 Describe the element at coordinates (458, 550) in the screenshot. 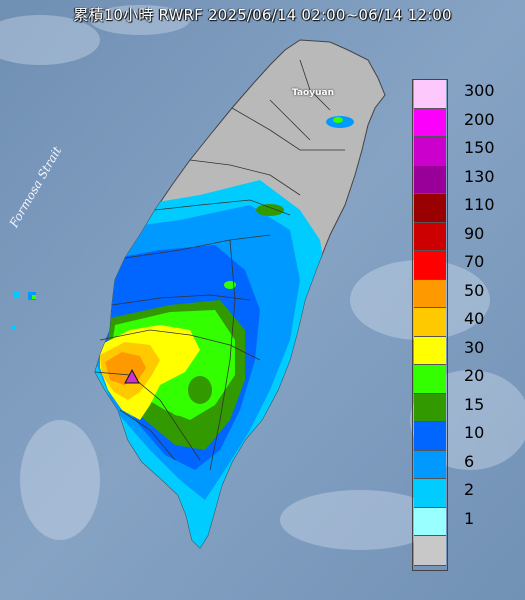

I see `legend-item` at that location.